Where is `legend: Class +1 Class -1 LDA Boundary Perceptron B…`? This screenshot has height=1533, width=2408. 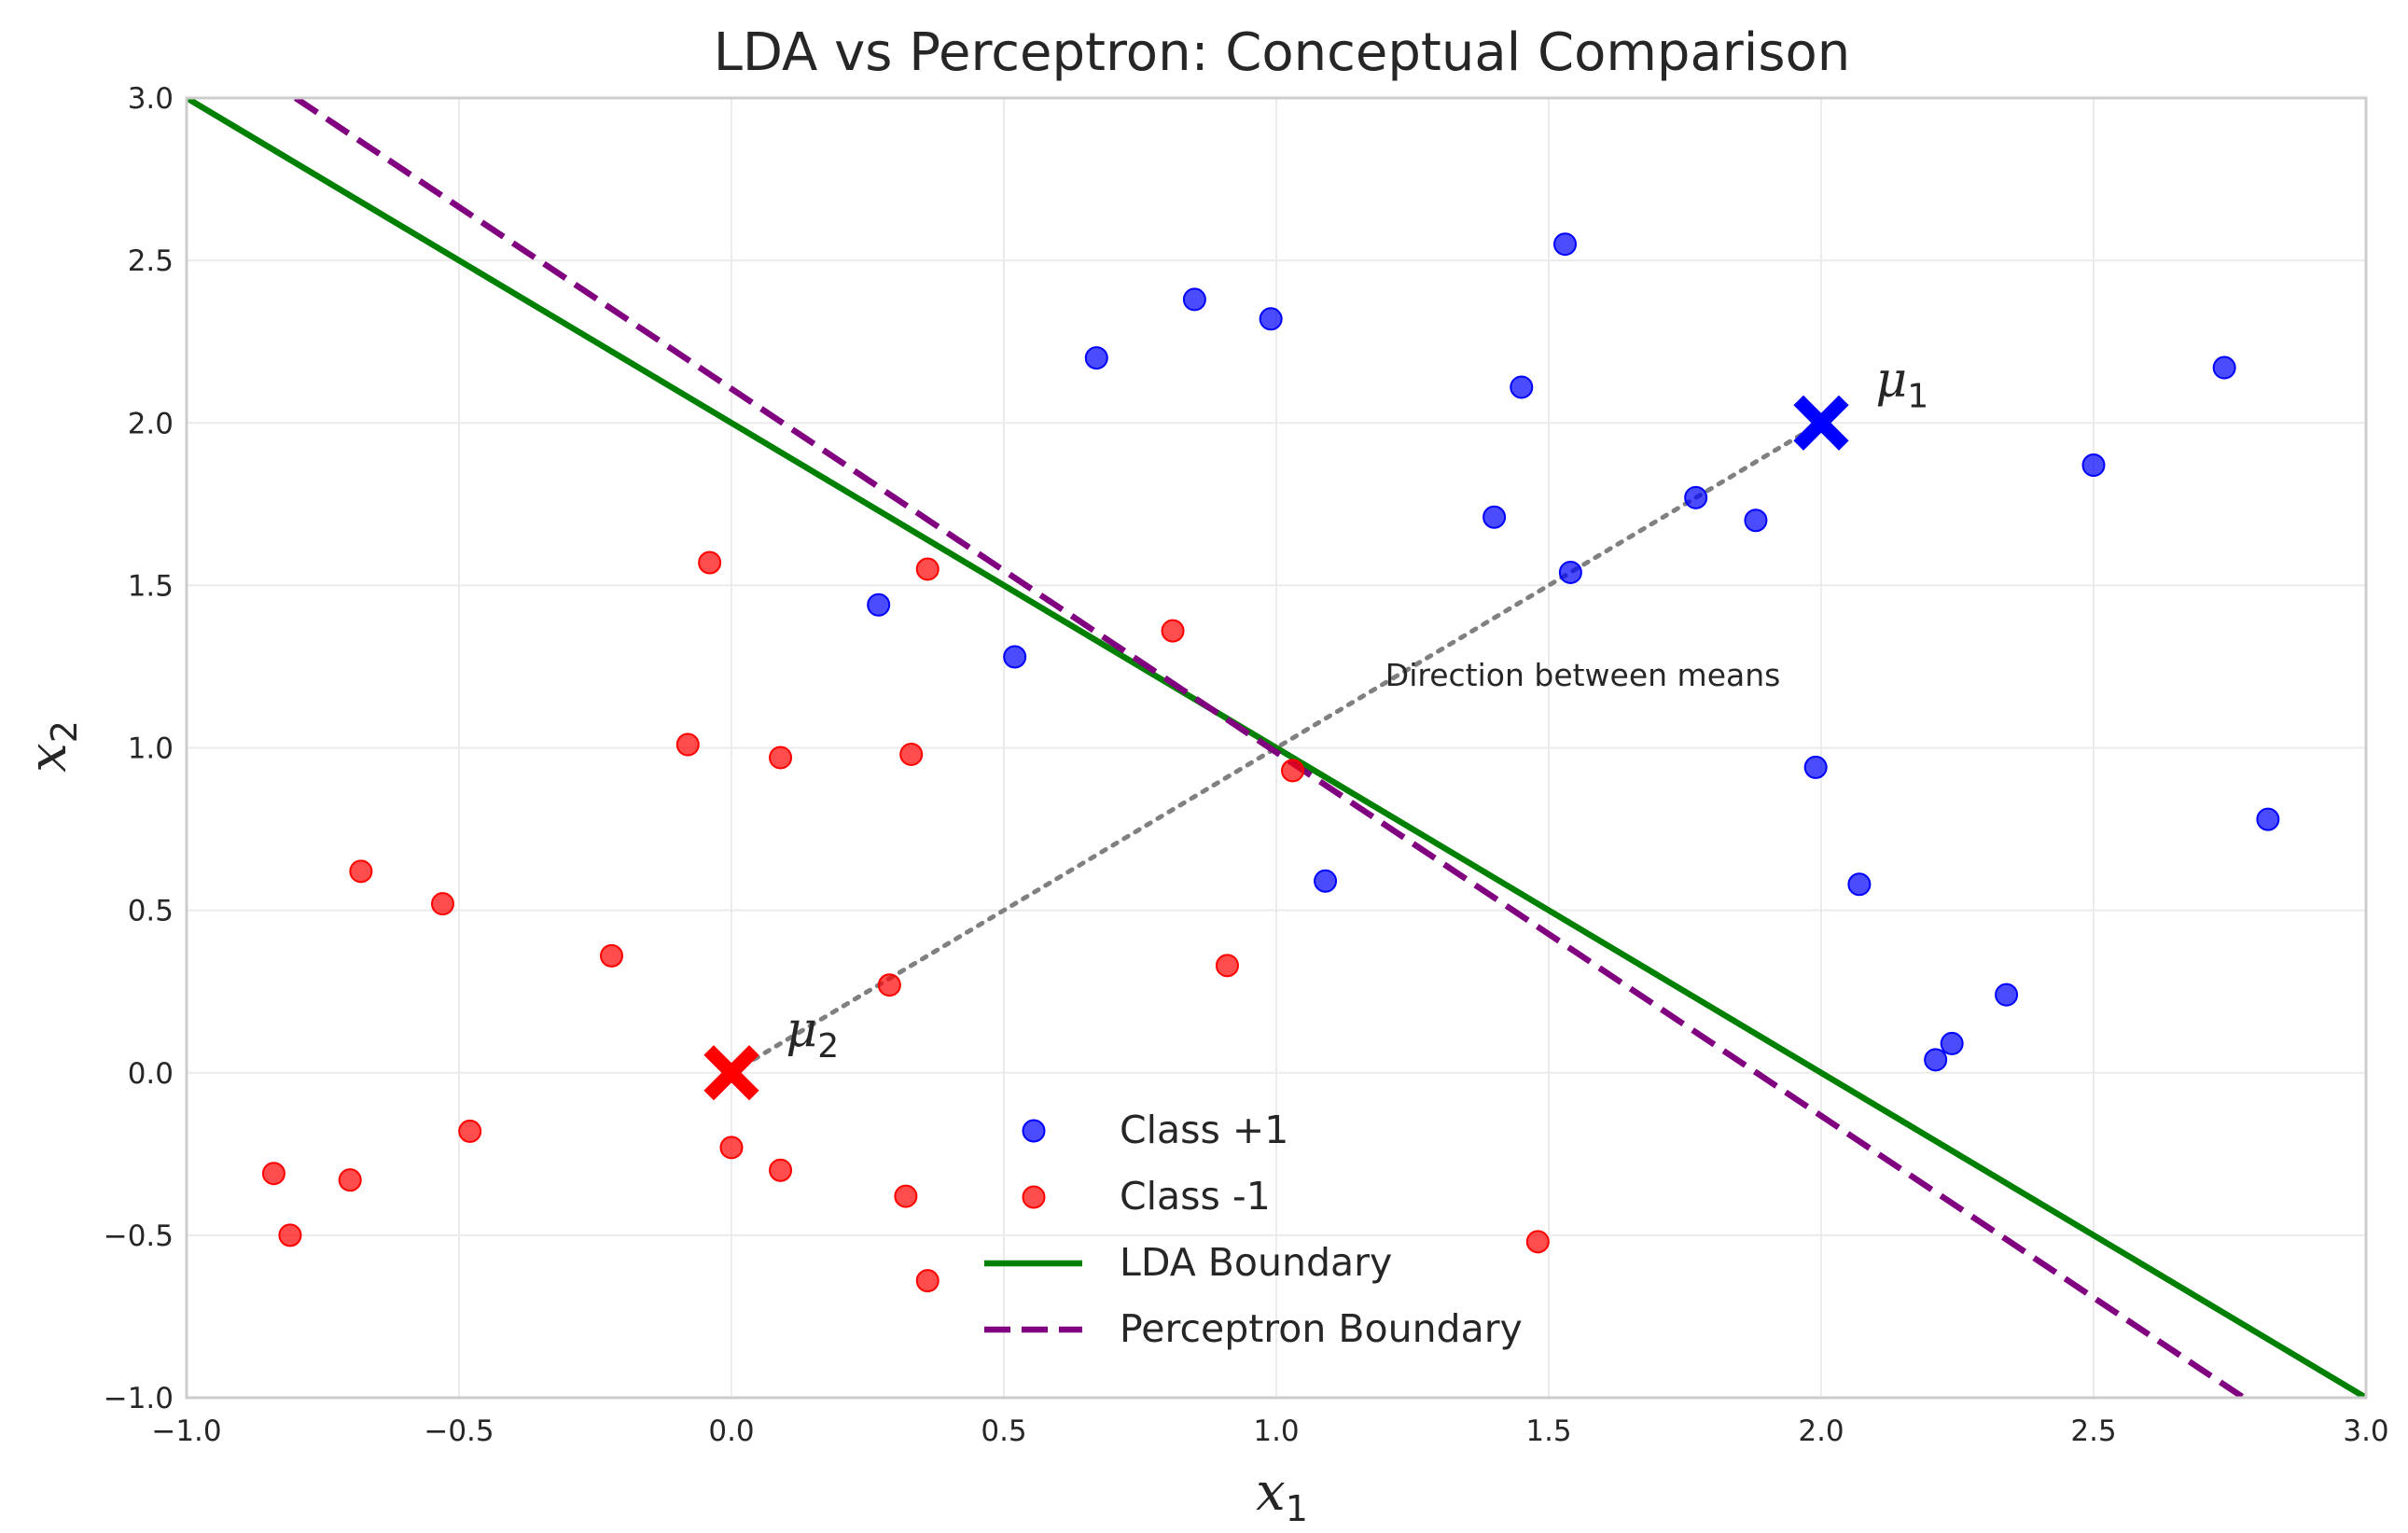 legend: Class +1 Class -1 LDA Boundary Perceptron B… is located at coordinates (1254, 1230).